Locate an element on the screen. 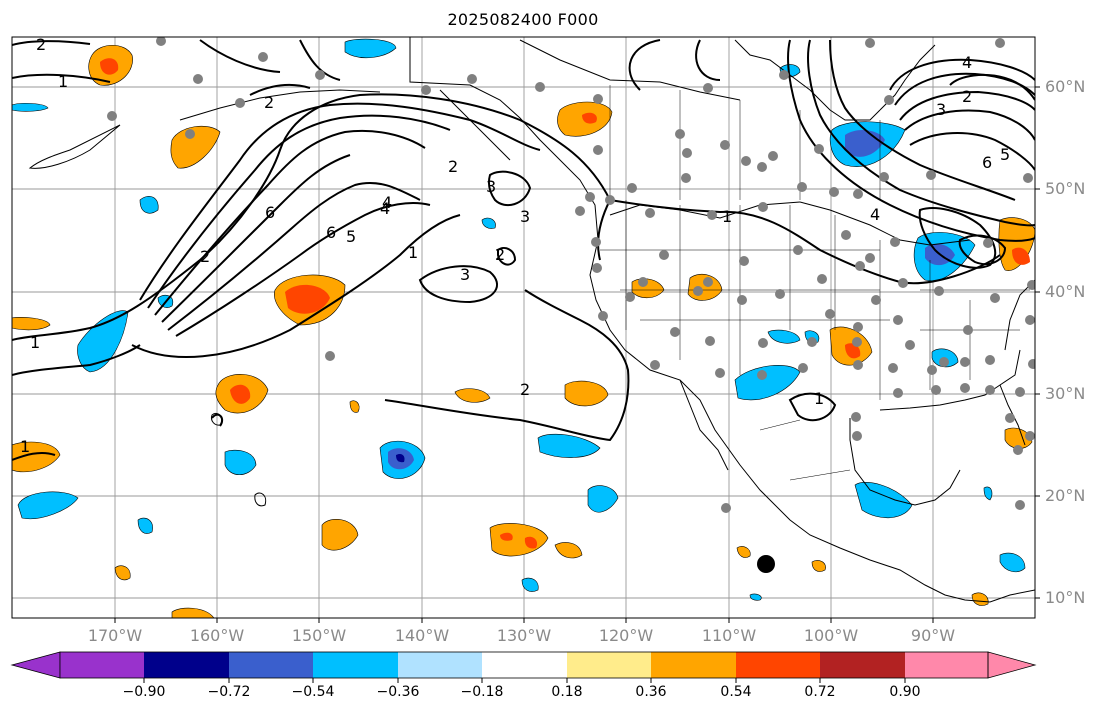  lon-label: 90°W is located at coordinates (933, 635).